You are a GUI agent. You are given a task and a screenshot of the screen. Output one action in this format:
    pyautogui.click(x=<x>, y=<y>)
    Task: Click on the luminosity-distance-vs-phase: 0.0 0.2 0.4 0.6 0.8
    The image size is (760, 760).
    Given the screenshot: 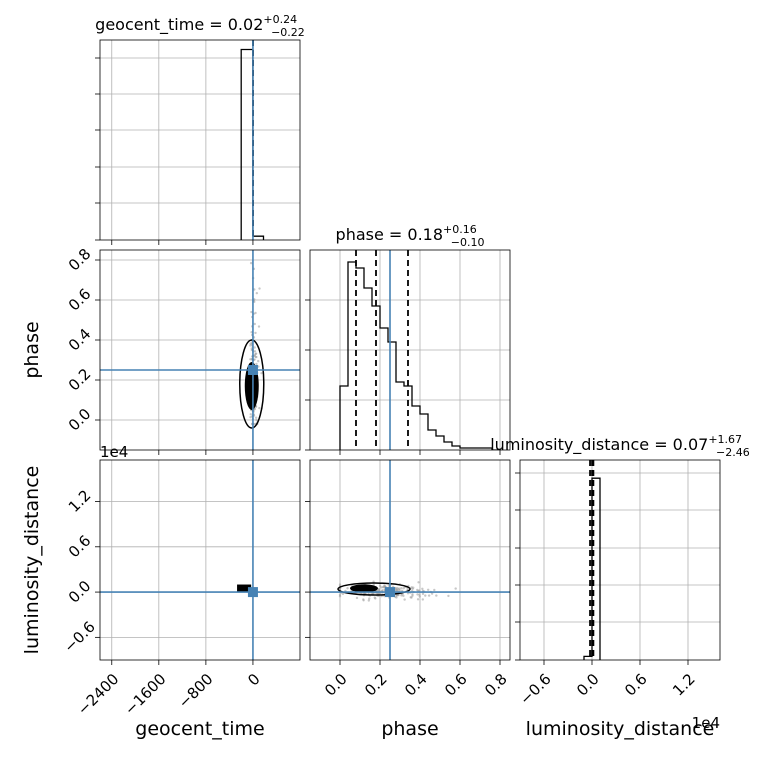 What is the action you would take?
    pyautogui.click(x=408, y=579)
    